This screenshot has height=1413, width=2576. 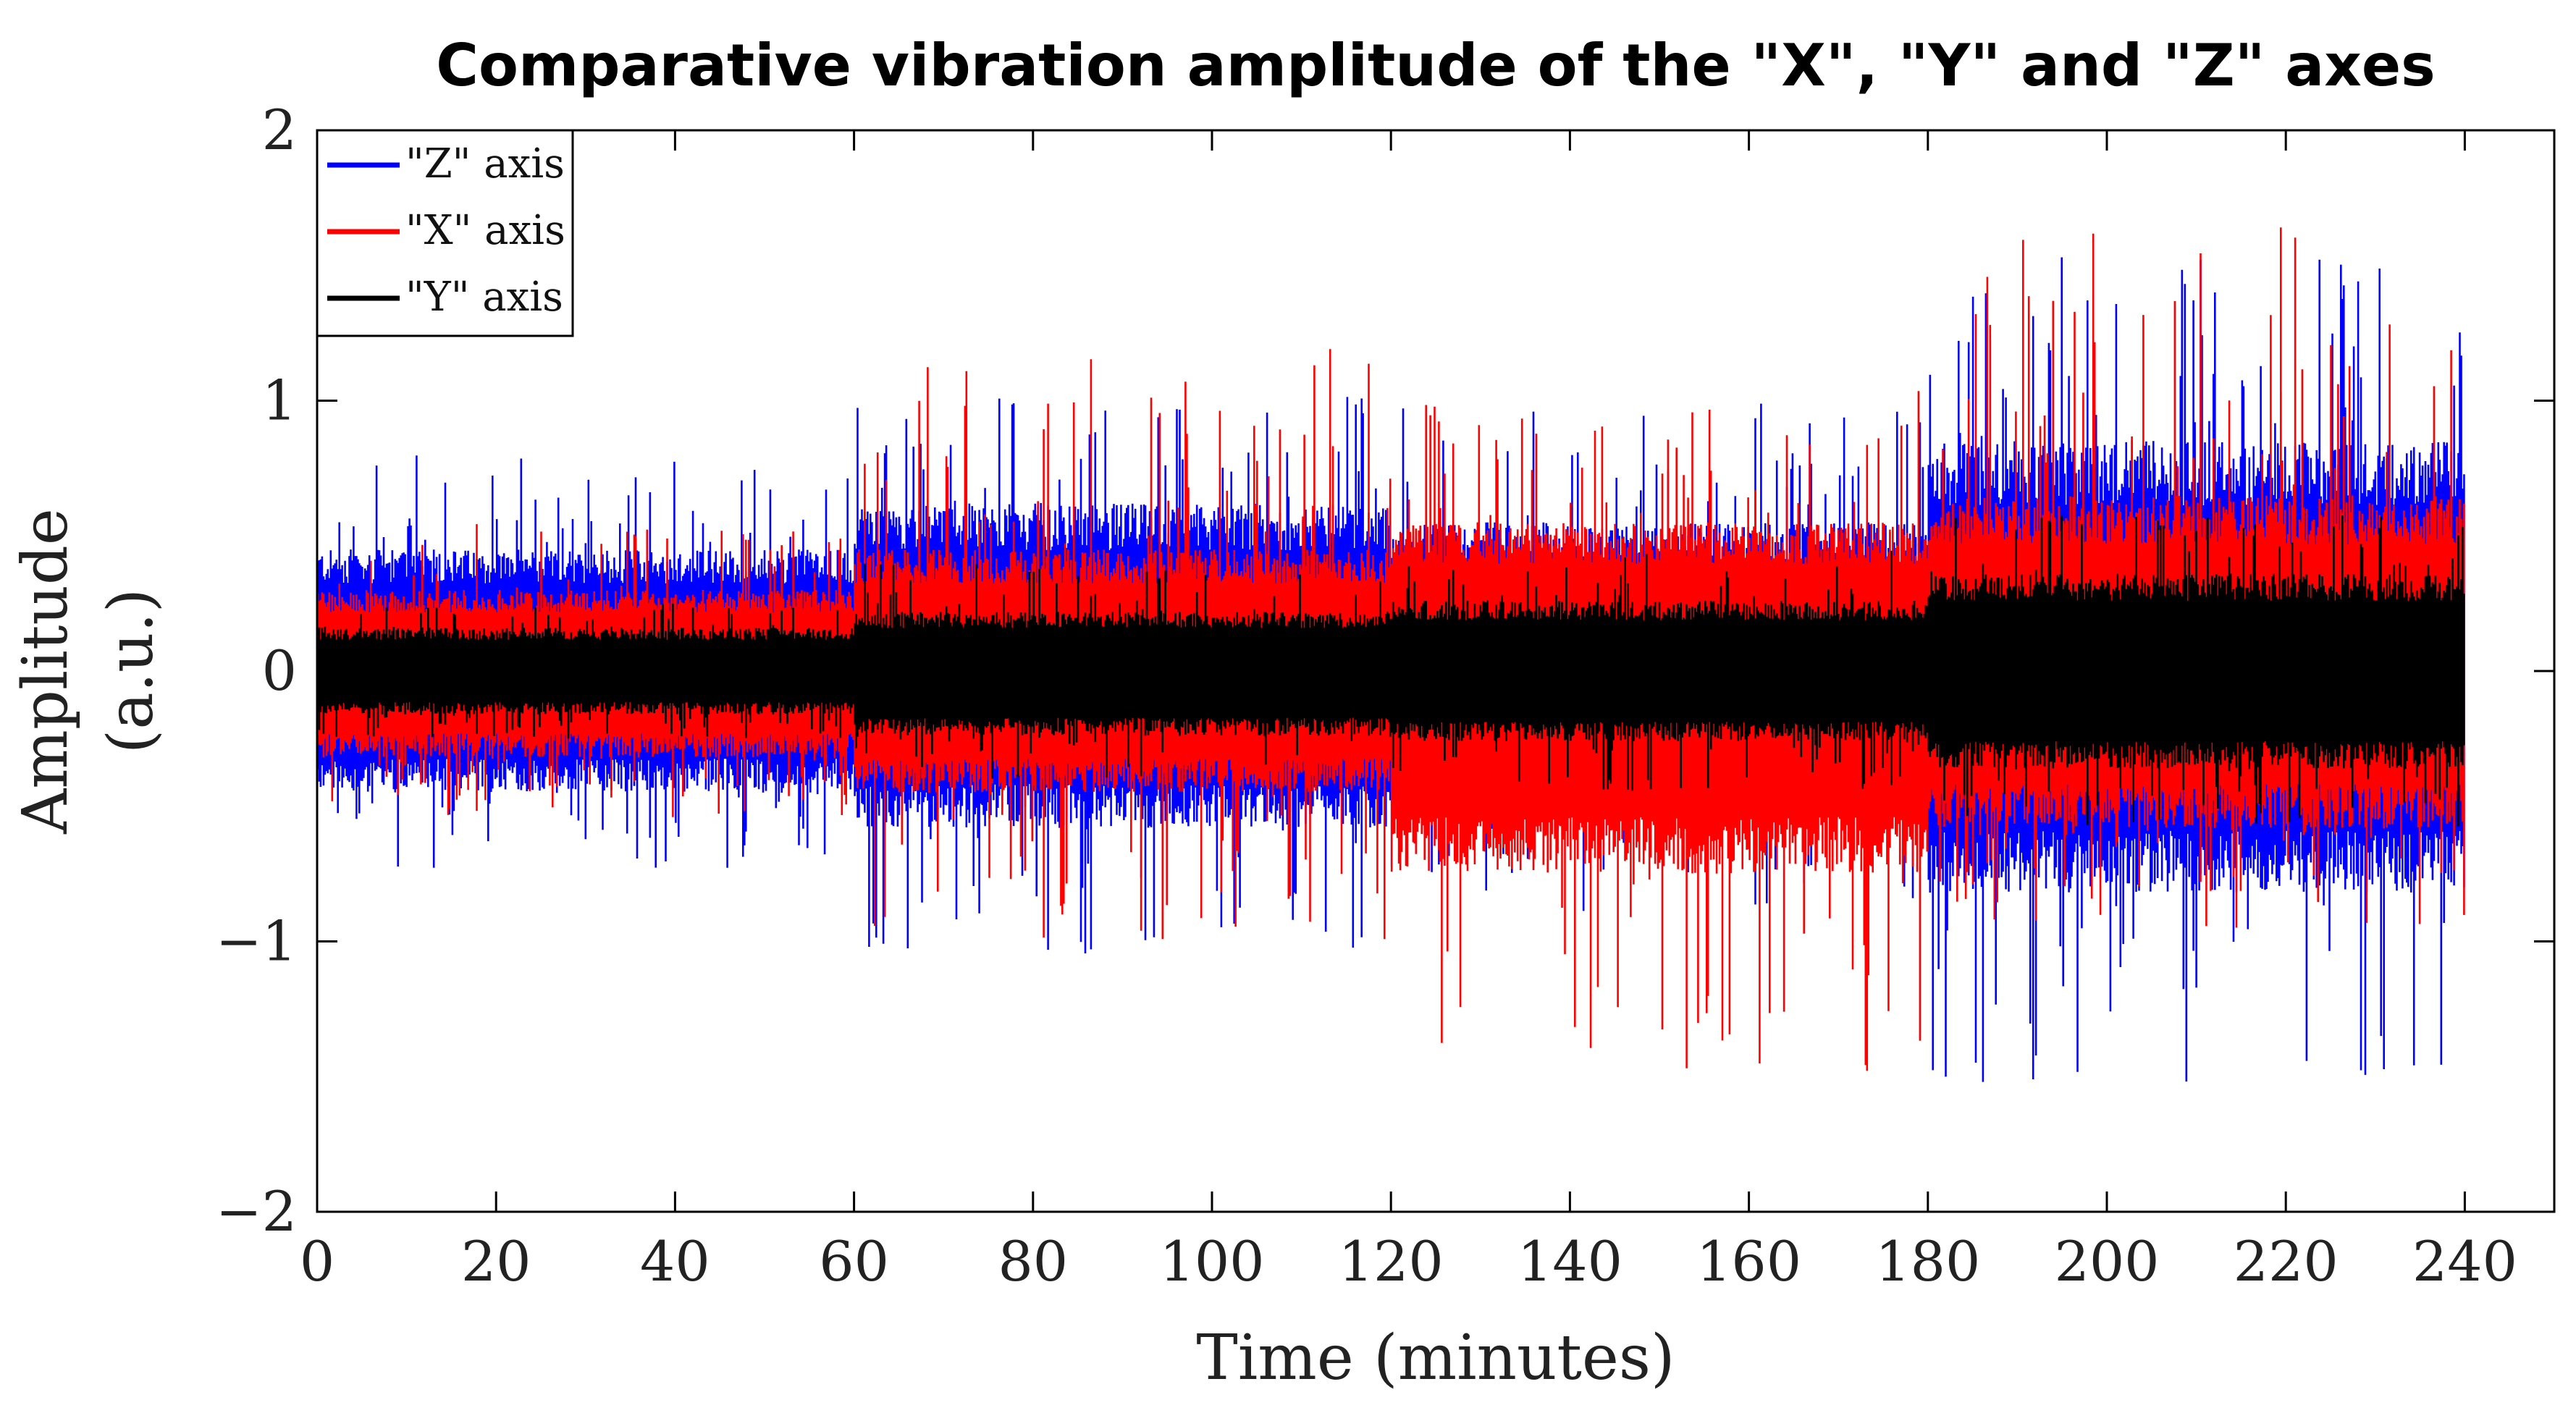 What do you see at coordinates (256, 941) in the screenshot?
I see `y-tick-label: −1` at bounding box center [256, 941].